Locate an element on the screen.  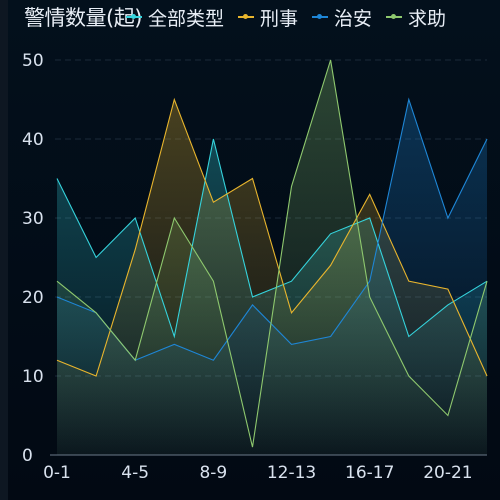
y-tick-label: 20 is located at coordinates (33, 298).